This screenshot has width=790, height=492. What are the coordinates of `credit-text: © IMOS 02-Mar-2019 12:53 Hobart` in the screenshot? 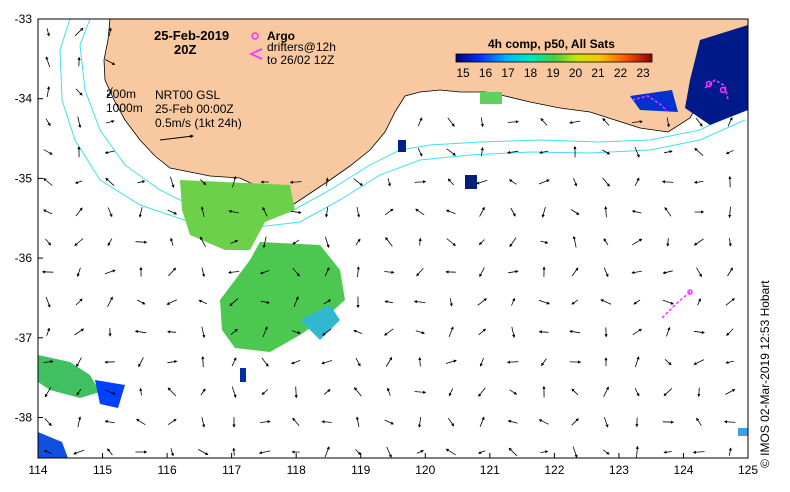 It's located at (765, 374).